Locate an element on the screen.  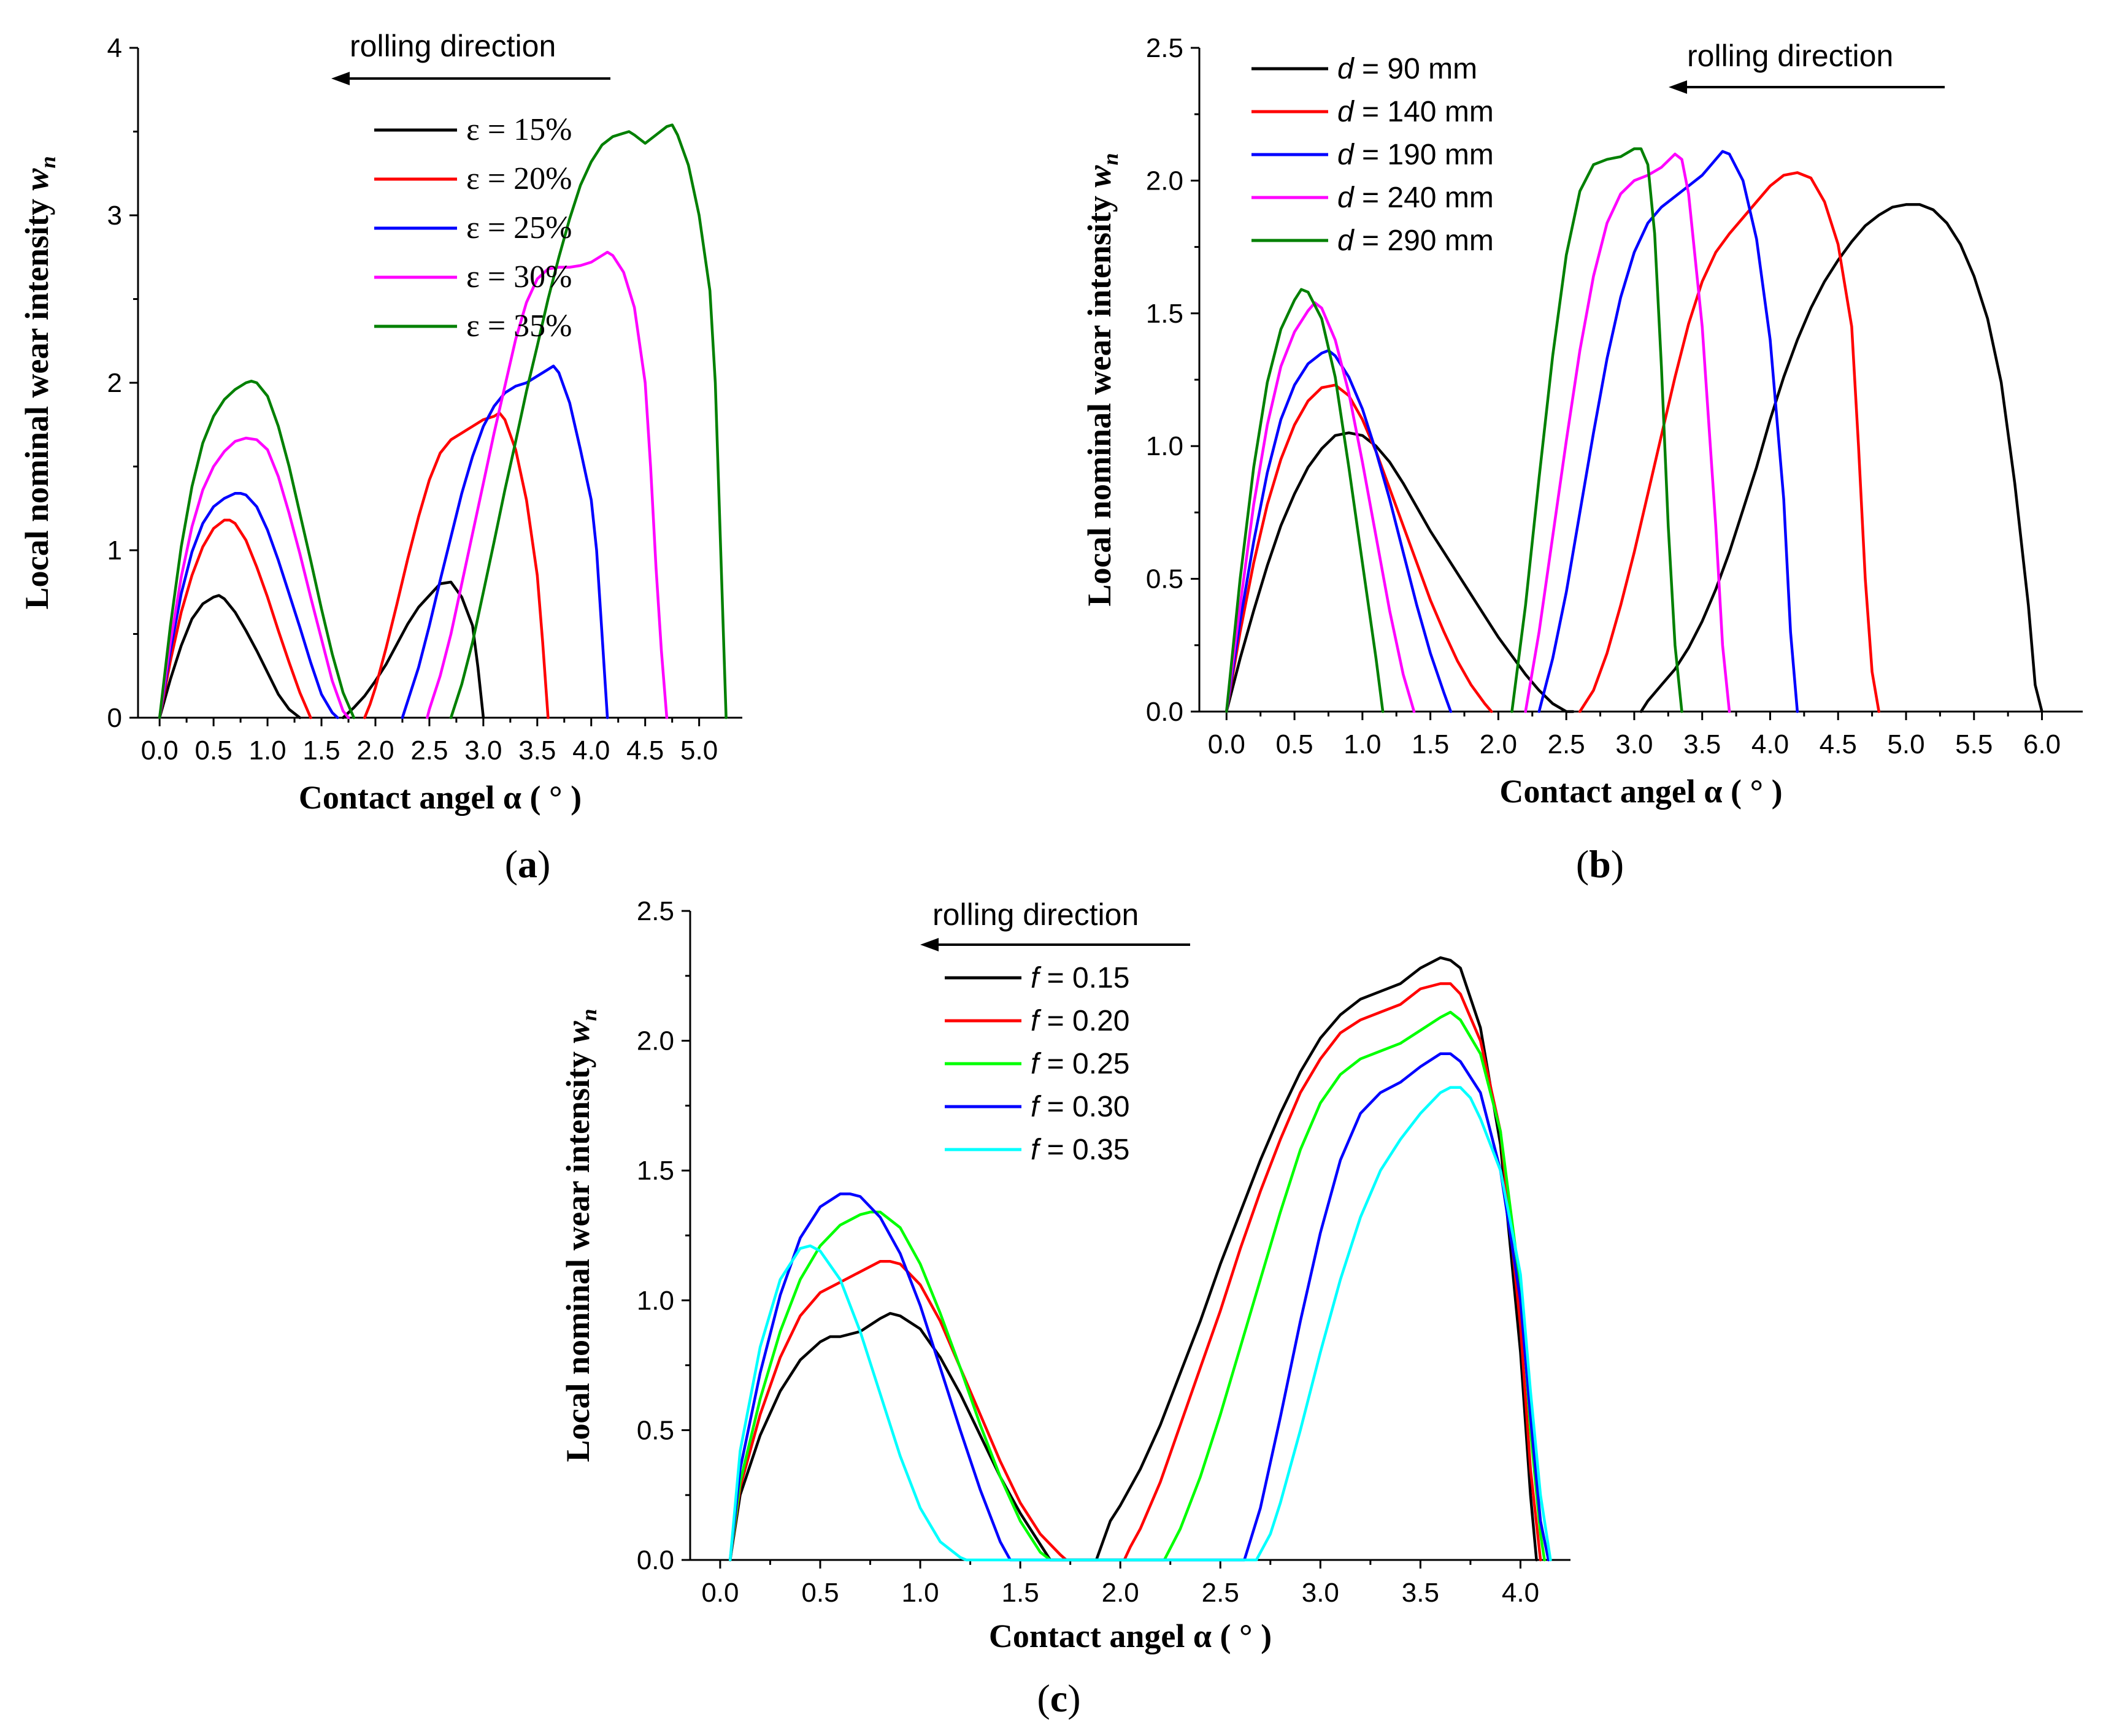
panel-label: (b) is located at coordinates (1600, 864).